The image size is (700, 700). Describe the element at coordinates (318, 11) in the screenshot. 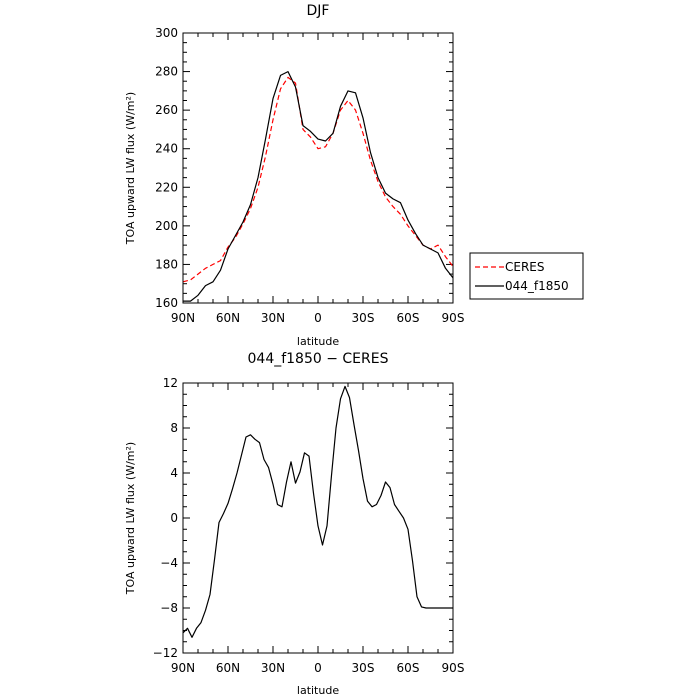

I see `top-panel-title: DJF` at that location.